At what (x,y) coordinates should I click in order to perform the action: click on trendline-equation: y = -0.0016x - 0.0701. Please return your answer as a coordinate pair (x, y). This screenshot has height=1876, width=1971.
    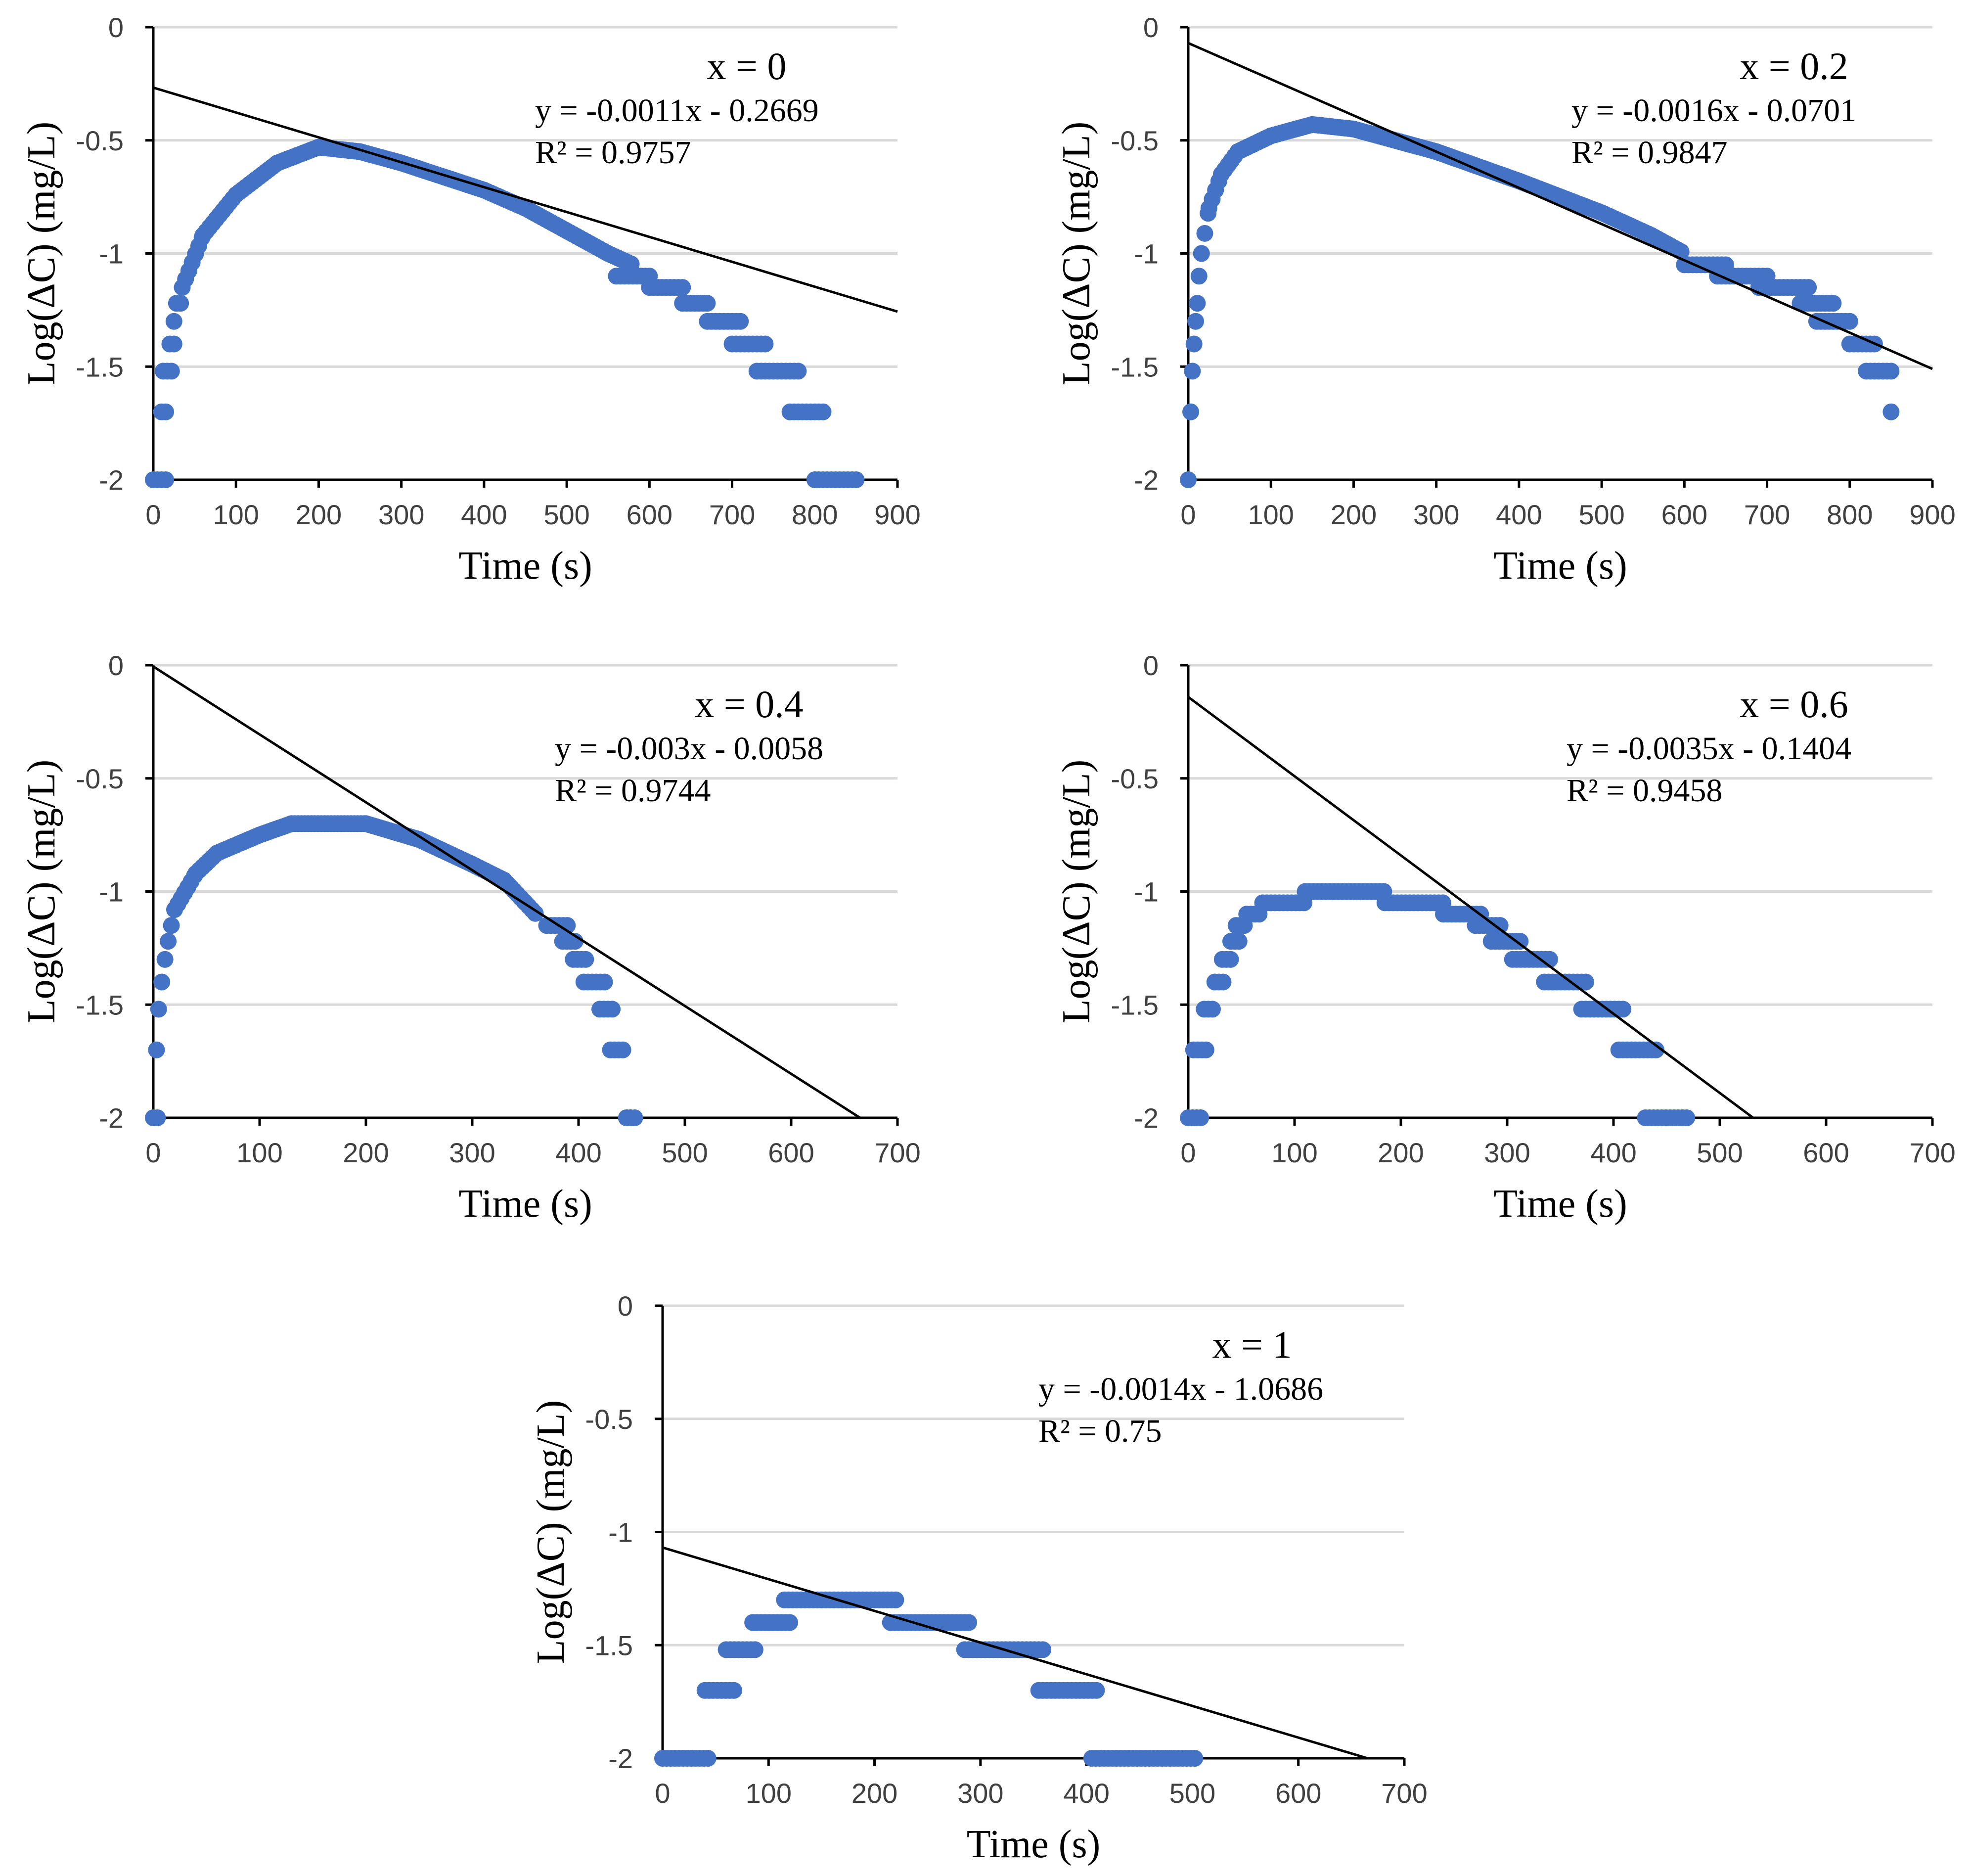
    Looking at the image, I should click on (1714, 110).